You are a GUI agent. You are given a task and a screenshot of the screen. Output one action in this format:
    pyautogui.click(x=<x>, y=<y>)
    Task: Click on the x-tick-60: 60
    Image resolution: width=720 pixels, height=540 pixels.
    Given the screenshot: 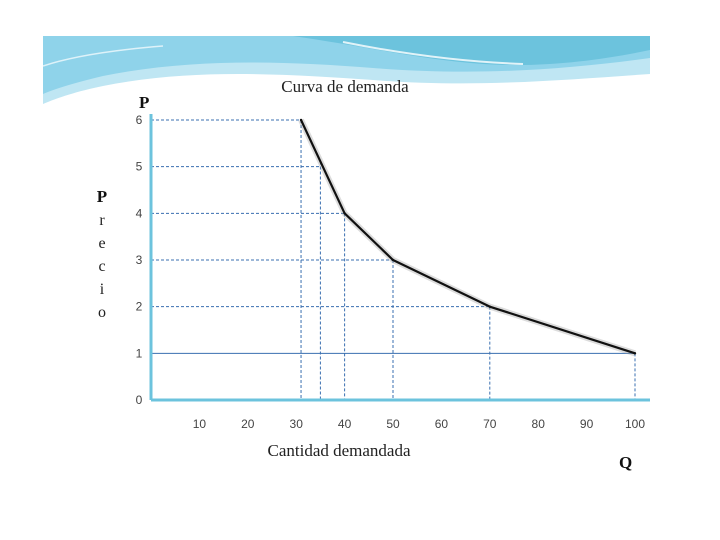 What is the action you would take?
    pyautogui.click(x=442, y=424)
    